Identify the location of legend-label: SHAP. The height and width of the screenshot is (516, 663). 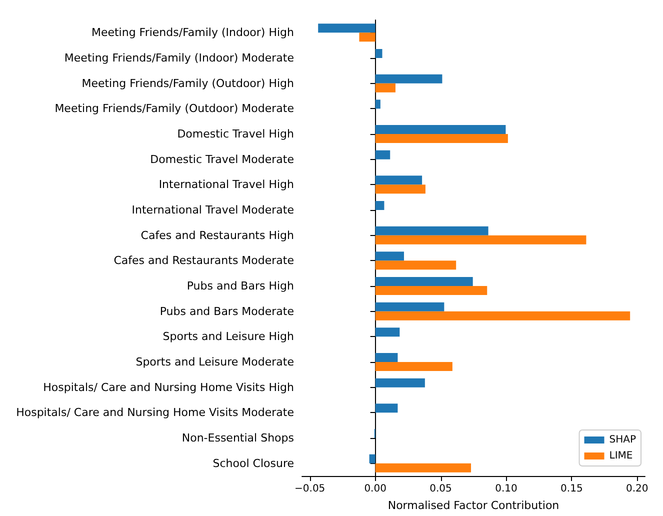
(622, 440).